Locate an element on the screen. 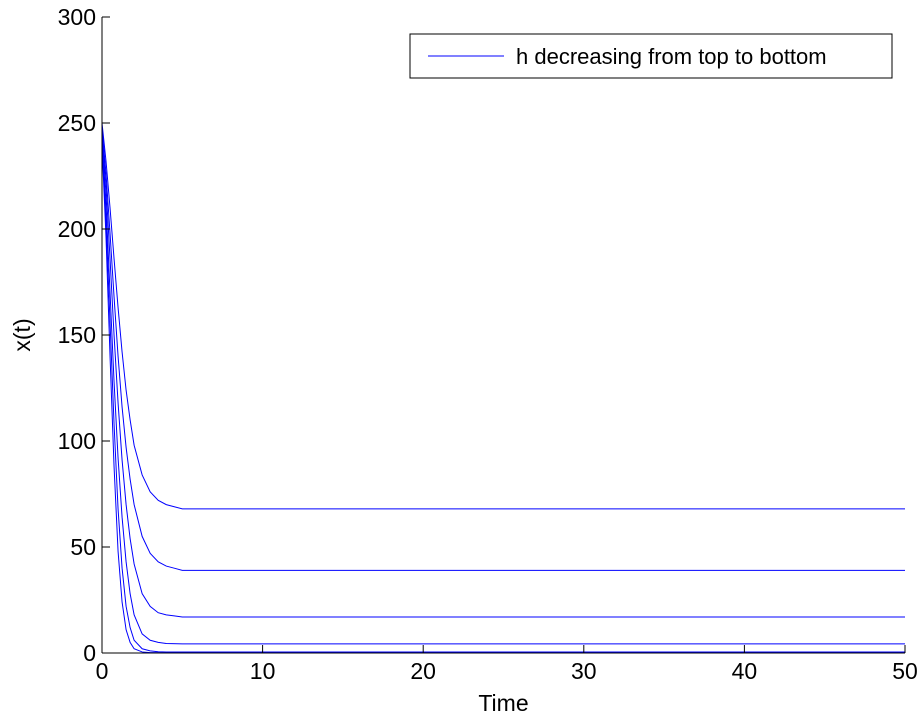 The height and width of the screenshot is (725, 924). x-tick-label: 30 is located at coordinates (584, 671).